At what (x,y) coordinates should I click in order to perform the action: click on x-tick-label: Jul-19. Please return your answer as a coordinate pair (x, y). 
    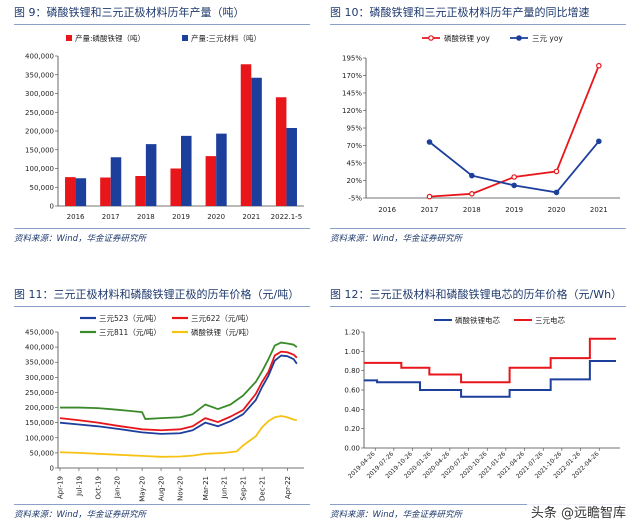
    Looking at the image, I should click on (79, 486).